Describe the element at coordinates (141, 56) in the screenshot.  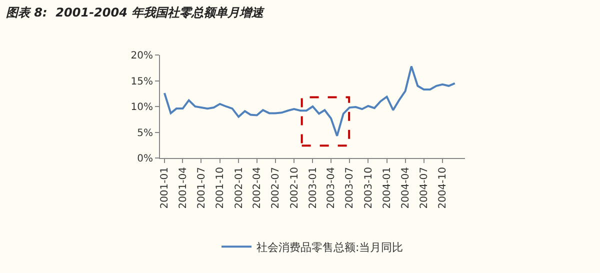
I see `y-tick-label: 20%` at that location.